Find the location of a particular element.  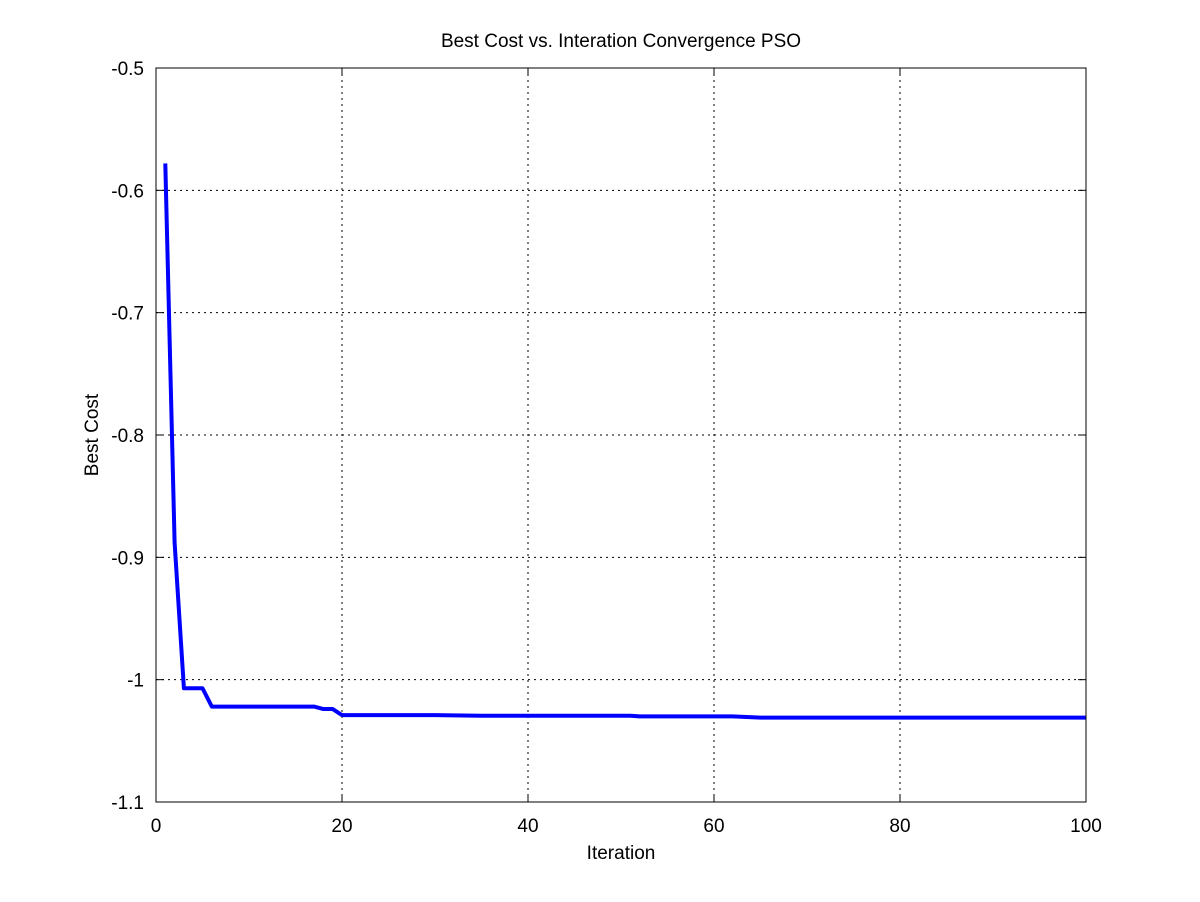

y-tick-labels: -1.1 -1 -0.9 -0.8 -0.7 -0.6 -0.5 is located at coordinates (127, 436).